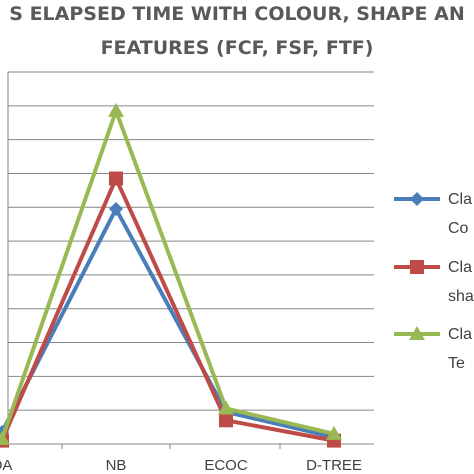 The height and width of the screenshot is (474, 474). Describe the element at coordinates (116, 465) in the screenshot. I see `x-tick-label: NB` at that location.